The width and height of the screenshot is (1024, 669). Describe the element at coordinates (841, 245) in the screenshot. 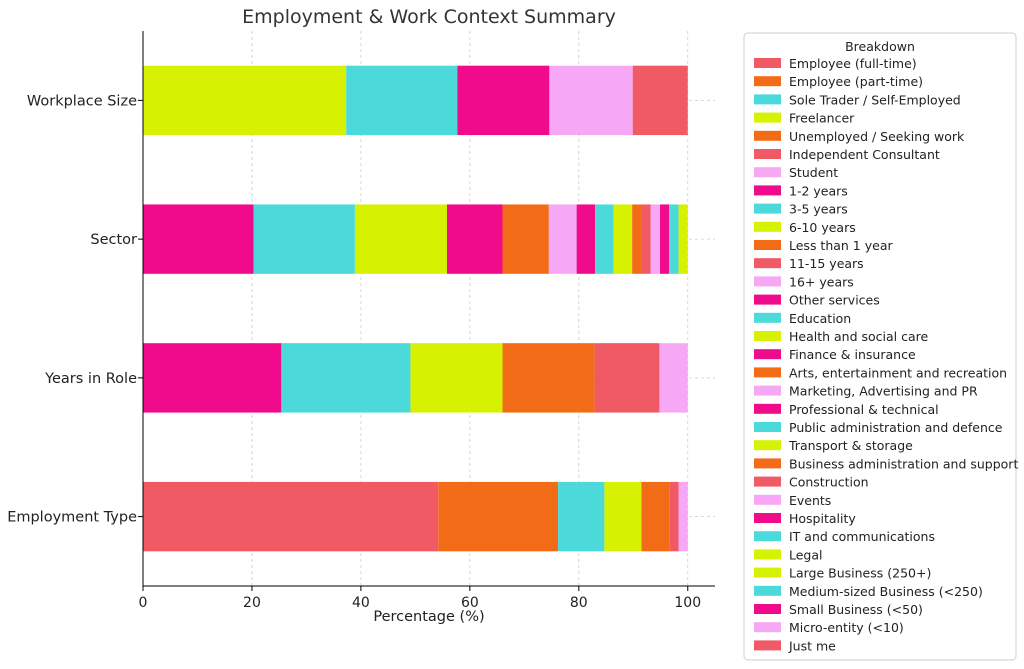

I see `legend-entry-less-than-1-year: Less than 1 year` at that location.